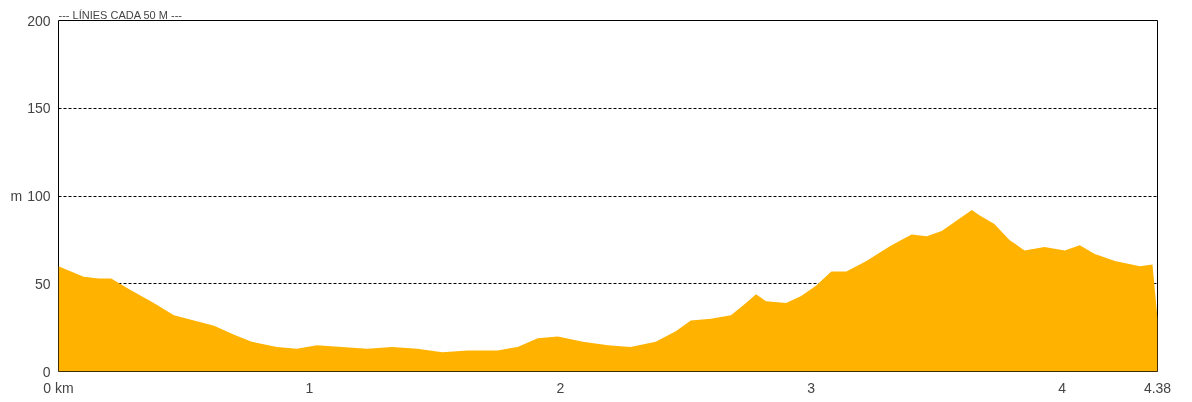 Image resolution: width=1192 pixels, height=402 pixels. Describe the element at coordinates (560, 387) in the screenshot. I see `x-tick-label: 2` at that location.